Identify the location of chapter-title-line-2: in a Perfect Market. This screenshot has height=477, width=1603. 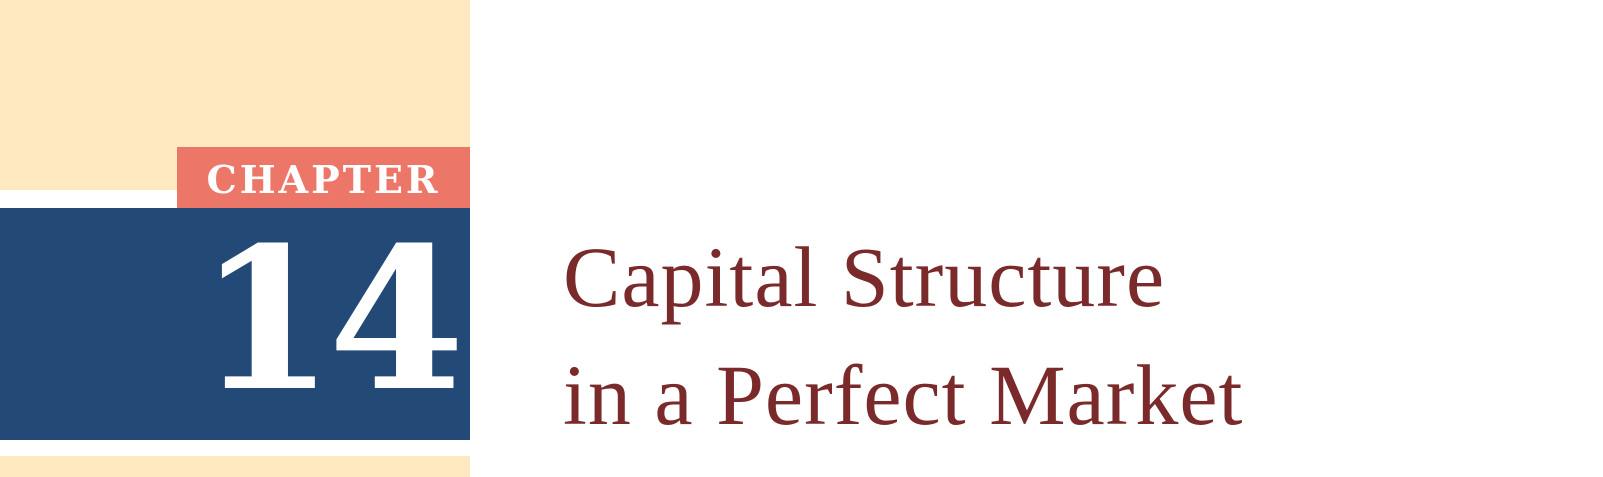
(903, 395).